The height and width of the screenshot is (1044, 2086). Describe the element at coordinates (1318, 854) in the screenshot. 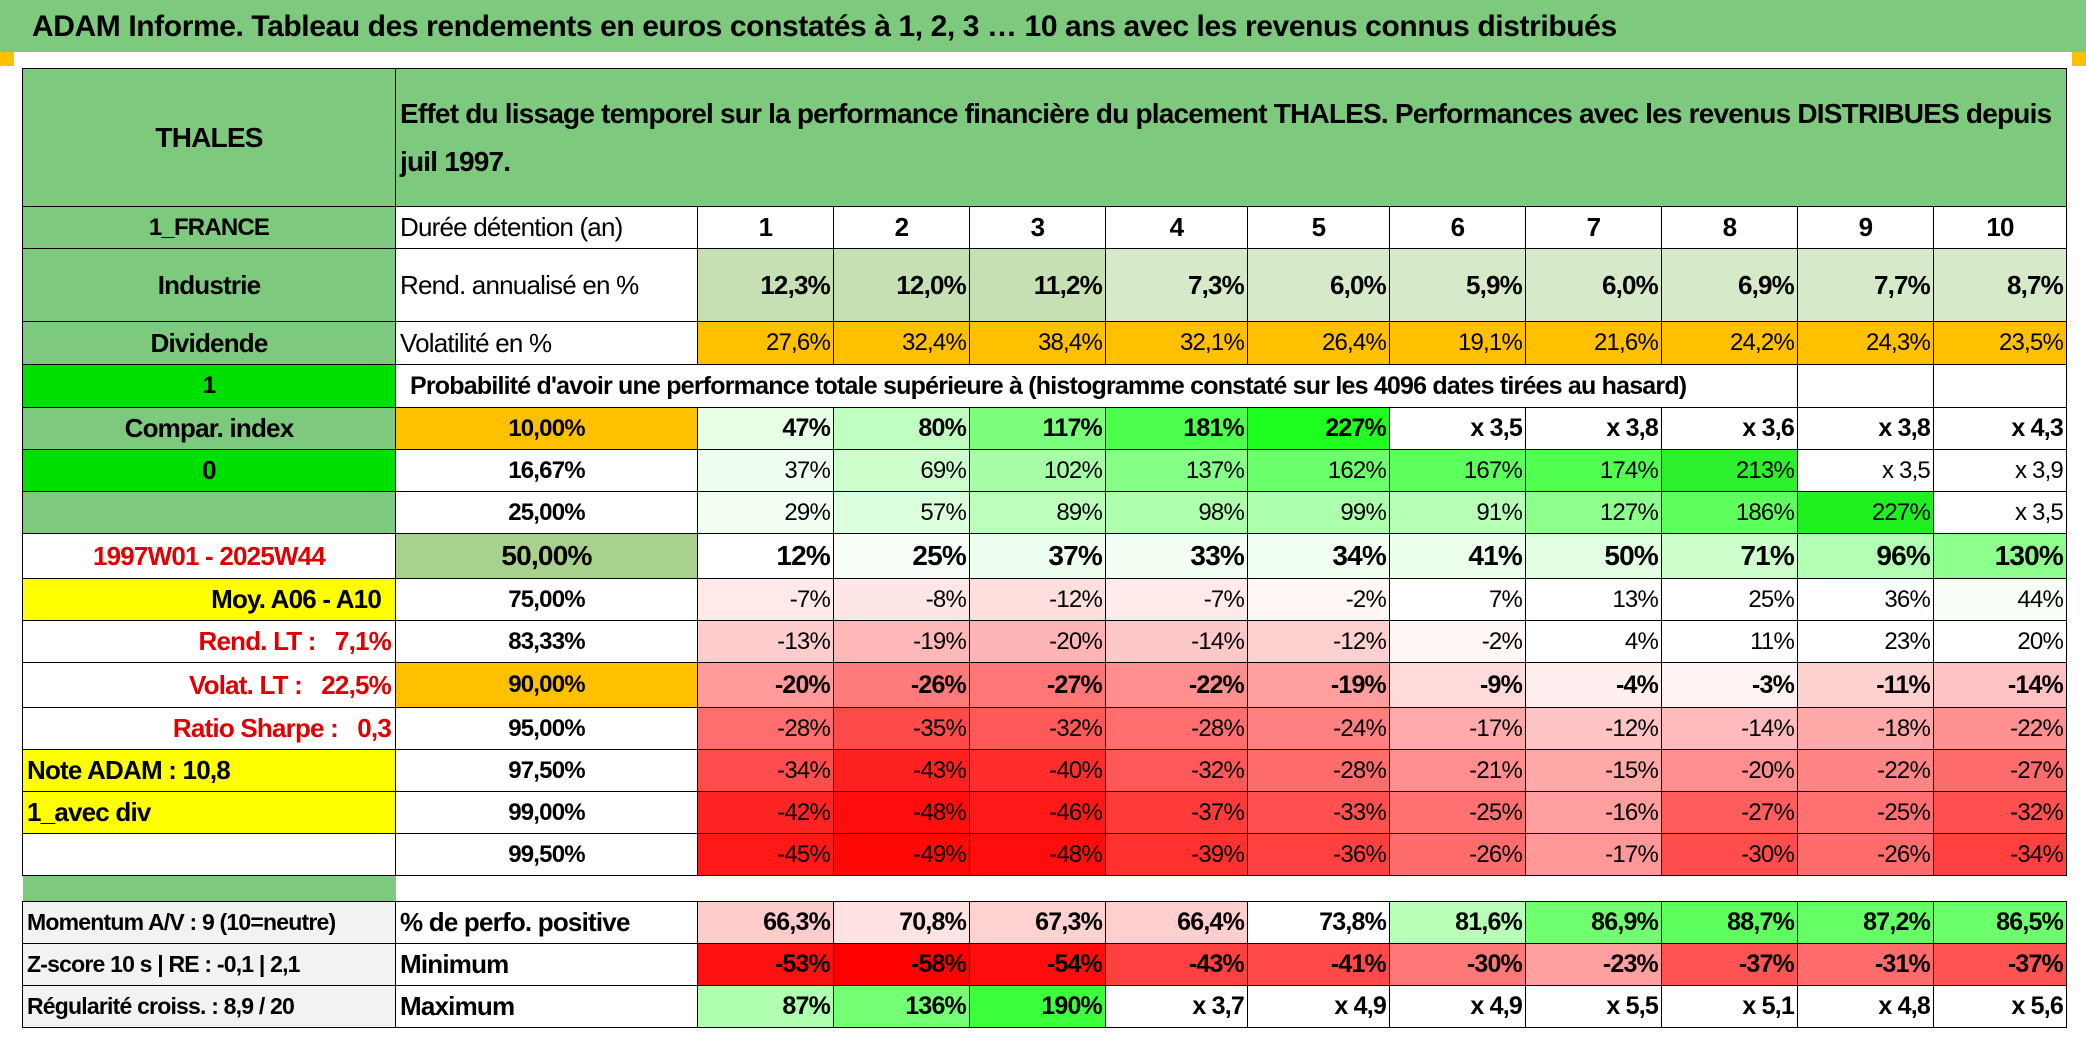

I see `quantile-cell: -36%` at that location.